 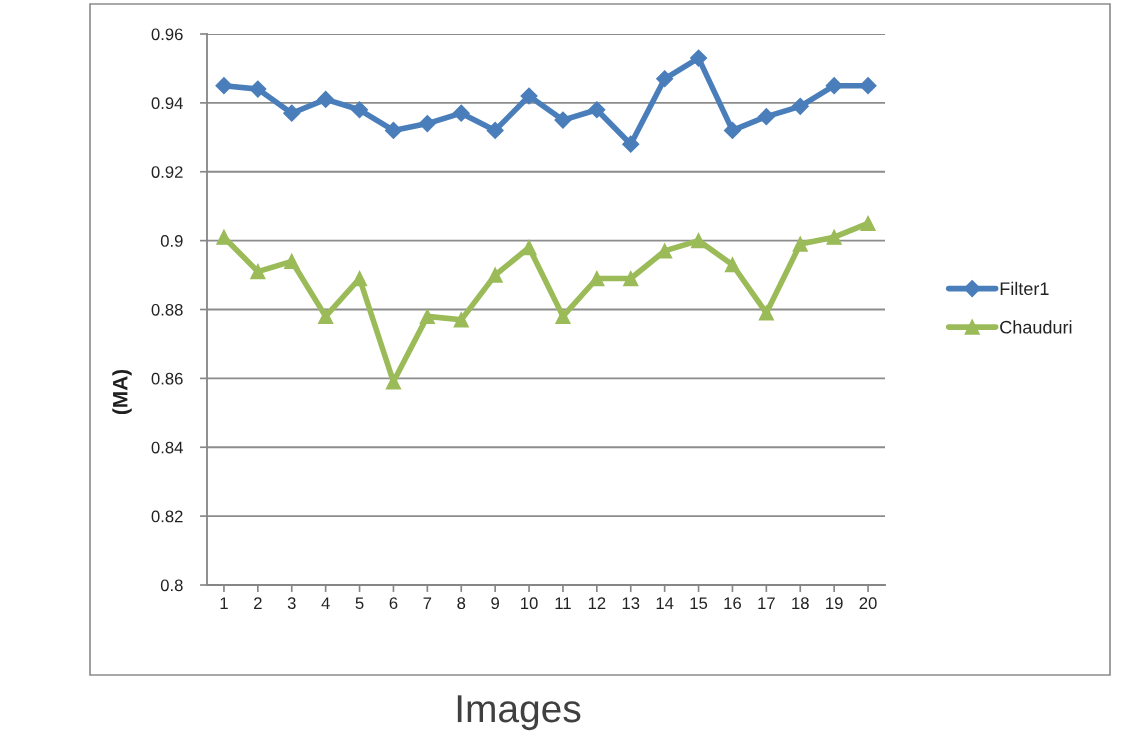 I want to click on y-tick-label: 0.84, so click(x=167, y=447).